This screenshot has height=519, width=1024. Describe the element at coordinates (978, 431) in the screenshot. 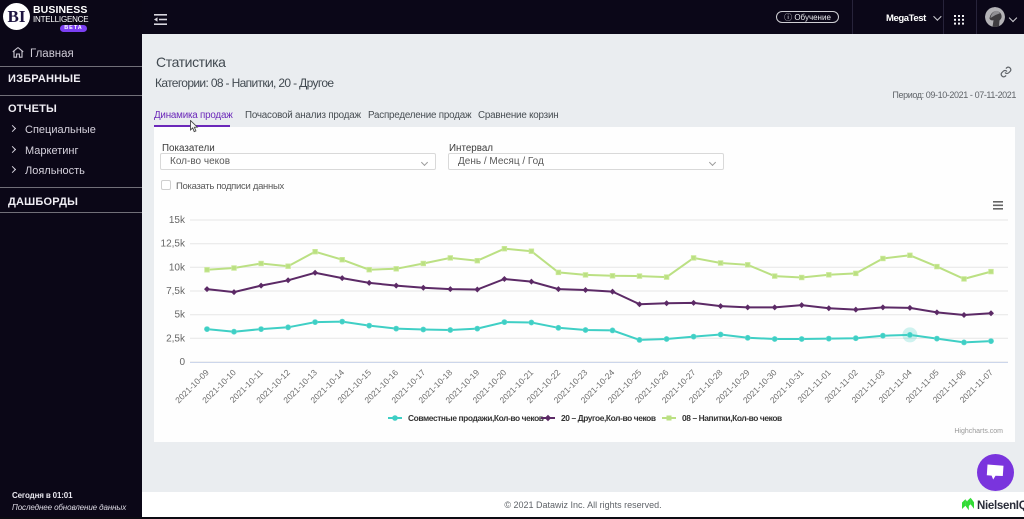

I see `svg-text: Highcharts.com` at that location.